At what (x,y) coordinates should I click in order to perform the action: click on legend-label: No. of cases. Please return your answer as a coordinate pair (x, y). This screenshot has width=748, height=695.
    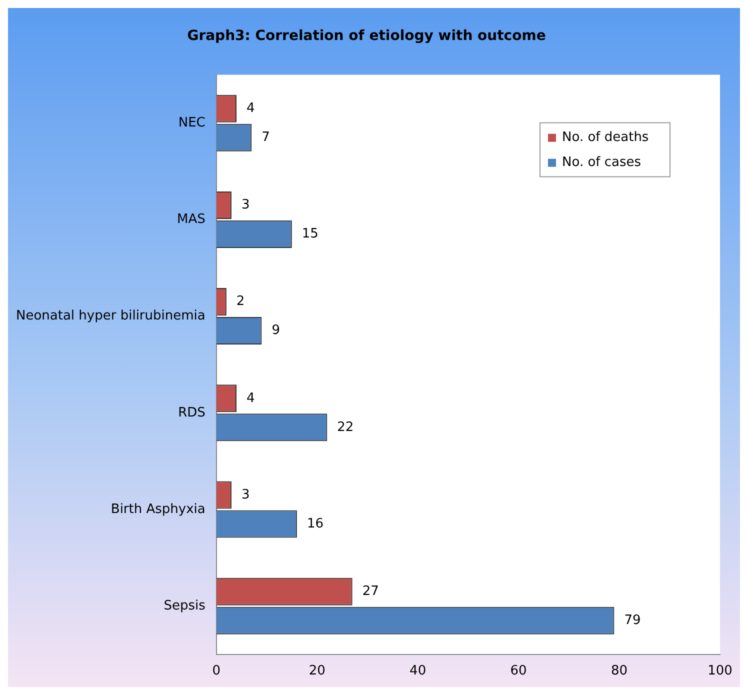
    Looking at the image, I should click on (602, 162).